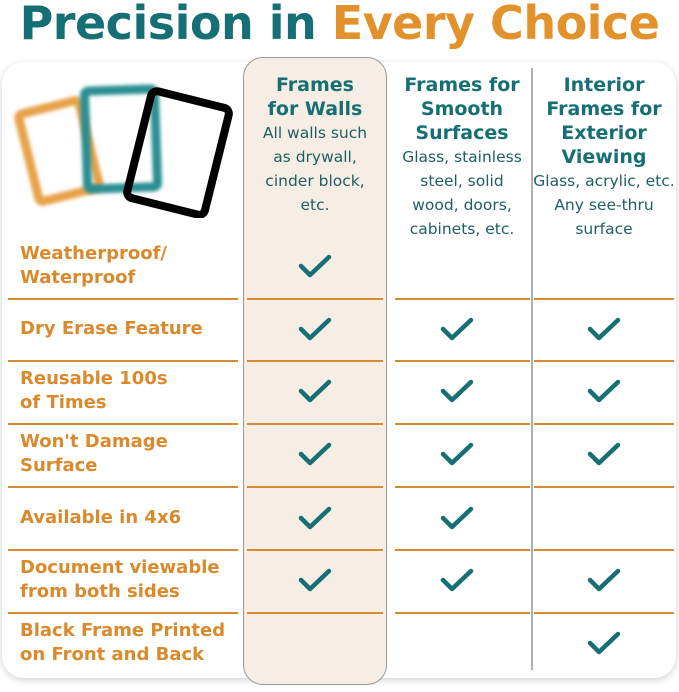 Image resolution: width=679 pixels, height=692 pixels. What do you see at coordinates (532, 369) in the screenshot?
I see `column-divider` at bounding box center [532, 369].